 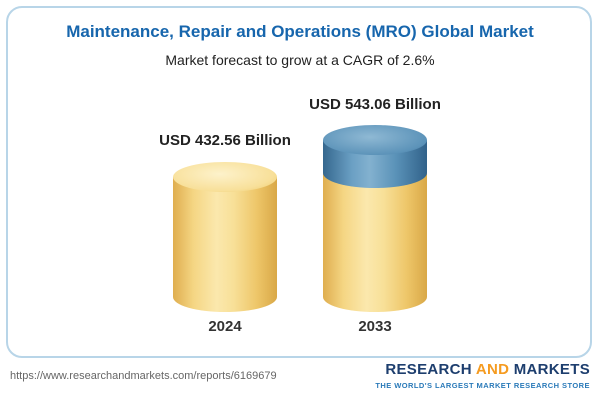 I want to click on x-axis-label-2033: 2033, so click(x=375, y=326).